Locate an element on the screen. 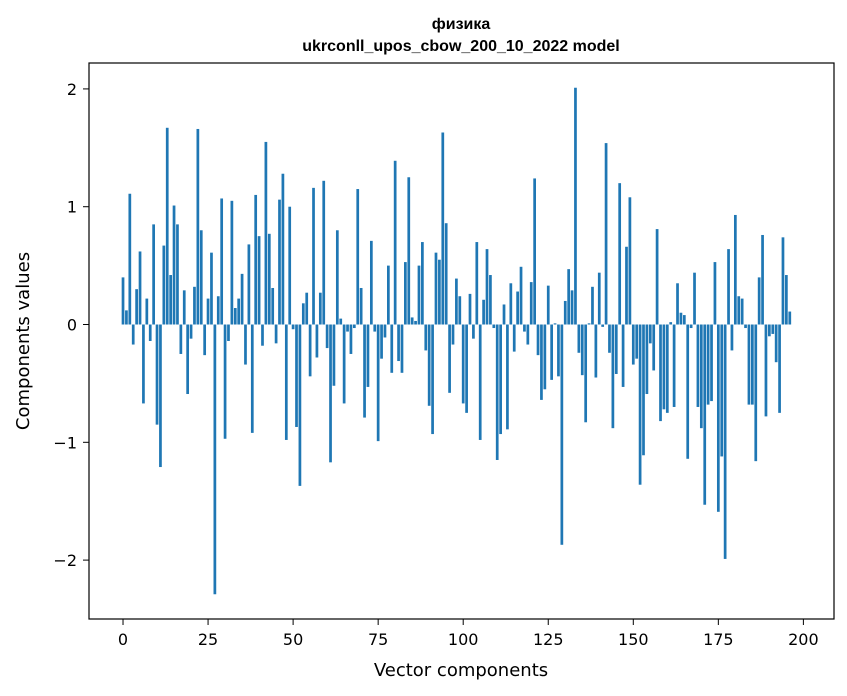 This screenshot has height=696, width=847. y-axis-ticks: 2 1 0 −1 −2 is located at coordinates (71, 325).